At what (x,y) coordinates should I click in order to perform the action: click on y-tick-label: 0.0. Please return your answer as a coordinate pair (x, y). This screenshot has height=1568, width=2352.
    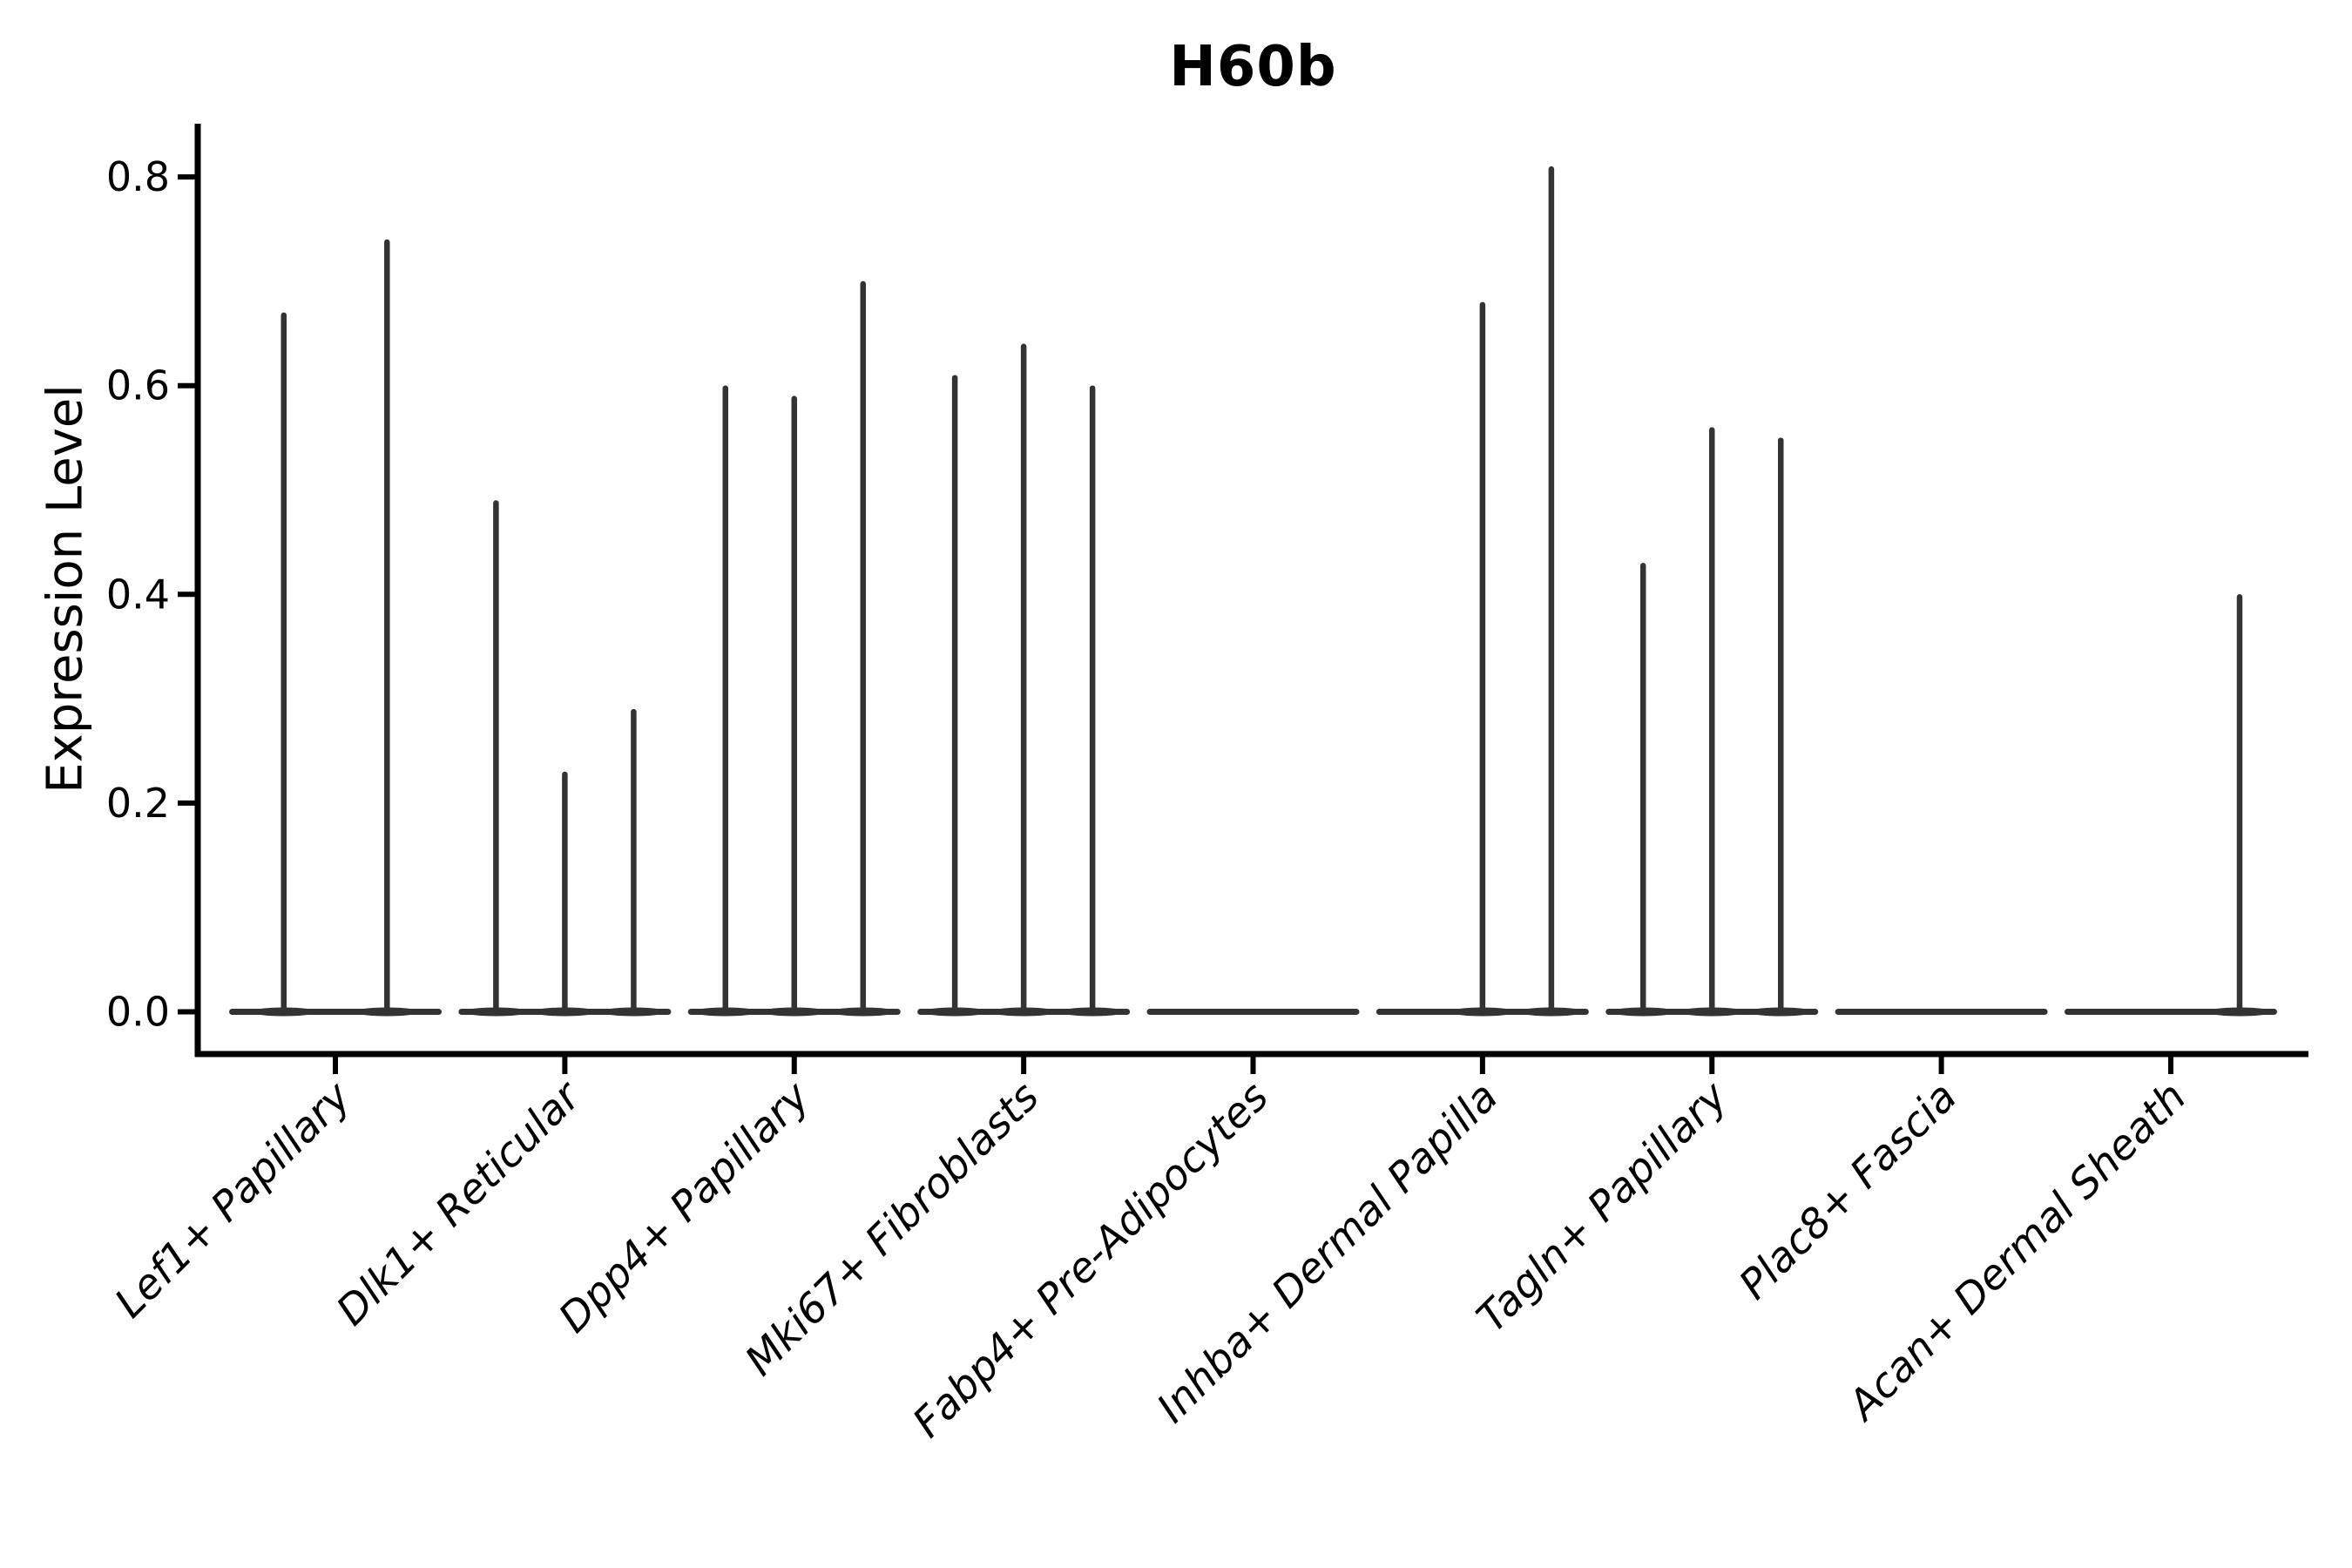
    Looking at the image, I should click on (138, 1013).